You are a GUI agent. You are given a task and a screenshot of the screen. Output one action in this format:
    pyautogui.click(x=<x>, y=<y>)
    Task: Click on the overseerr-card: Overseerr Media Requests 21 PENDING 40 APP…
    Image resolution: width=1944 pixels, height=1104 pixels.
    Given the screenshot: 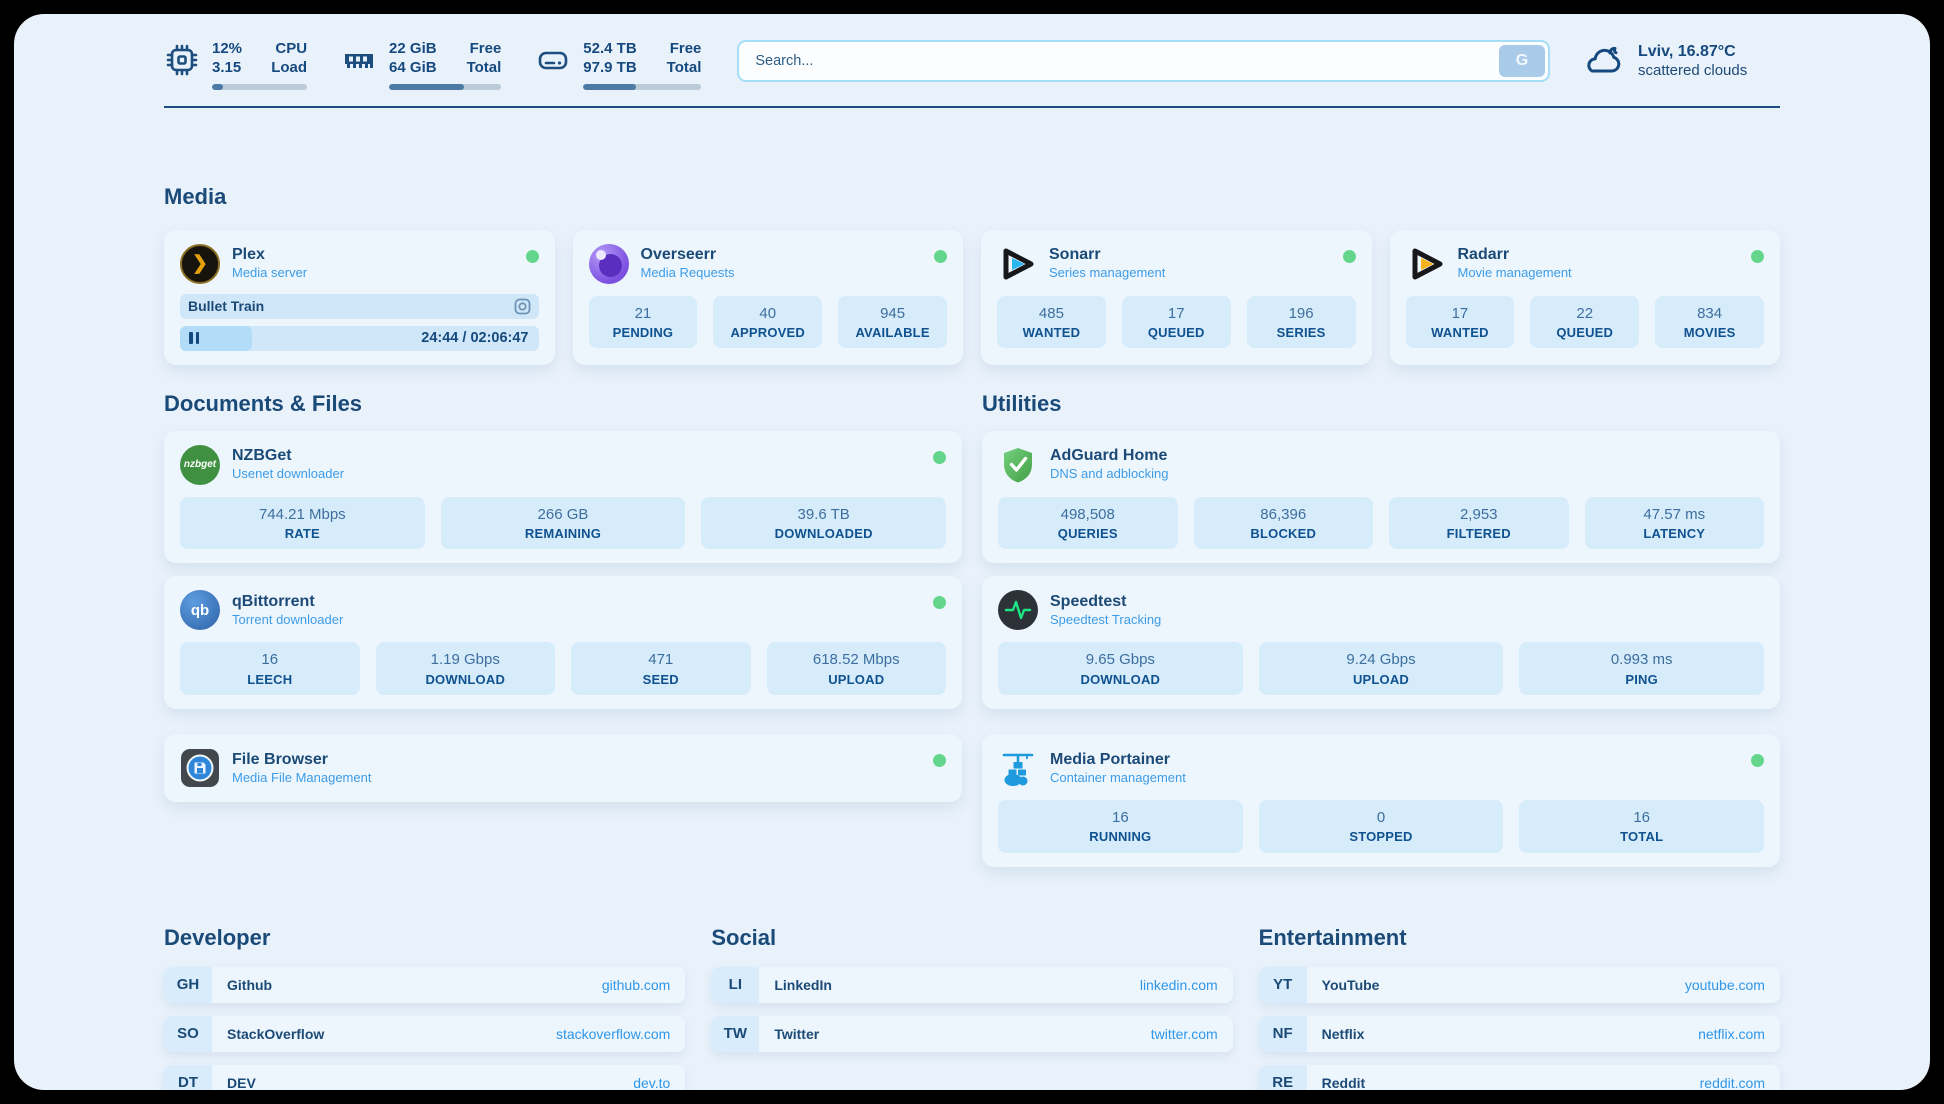 What is the action you would take?
    pyautogui.click(x=767, y=297)
    